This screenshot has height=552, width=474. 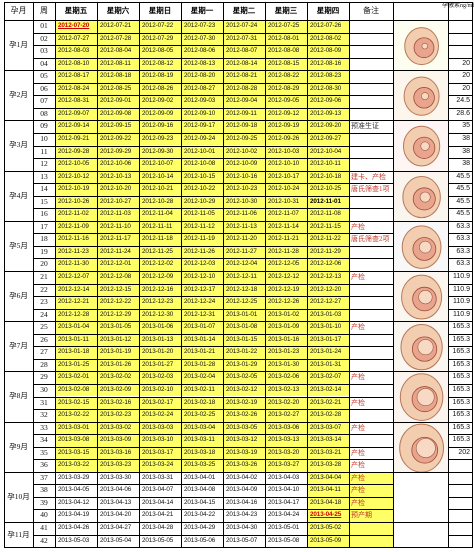 I want to click on date-cell: 2012-09-29, so click(x=118, y=152).